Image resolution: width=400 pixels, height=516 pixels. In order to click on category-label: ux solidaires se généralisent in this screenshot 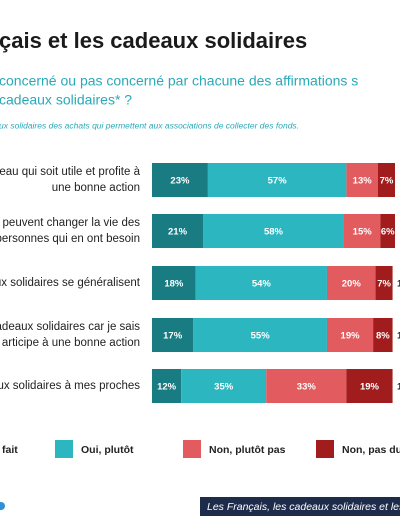, I will do `click(70, 283)`.